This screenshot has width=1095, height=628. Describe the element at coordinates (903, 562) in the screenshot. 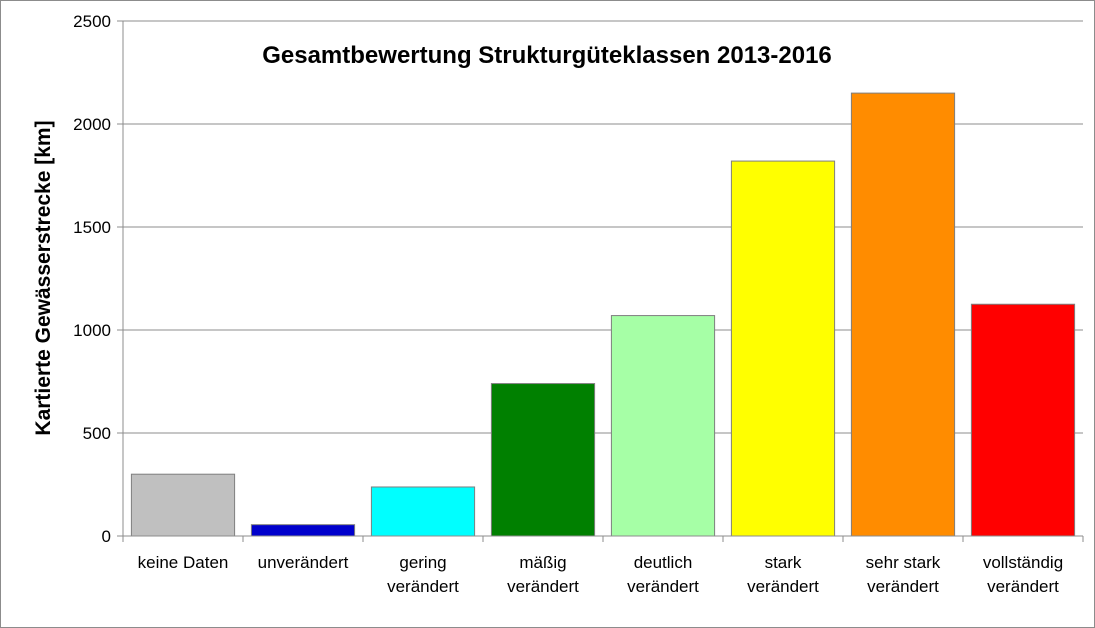

I see `x-category-label: sehr stark` at that location.